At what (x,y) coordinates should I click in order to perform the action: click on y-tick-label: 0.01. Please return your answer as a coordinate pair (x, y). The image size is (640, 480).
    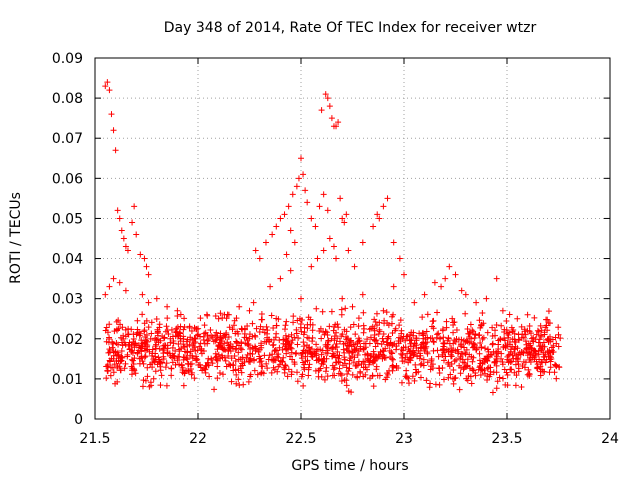
    Looking at the image, I should click on (67, 380).